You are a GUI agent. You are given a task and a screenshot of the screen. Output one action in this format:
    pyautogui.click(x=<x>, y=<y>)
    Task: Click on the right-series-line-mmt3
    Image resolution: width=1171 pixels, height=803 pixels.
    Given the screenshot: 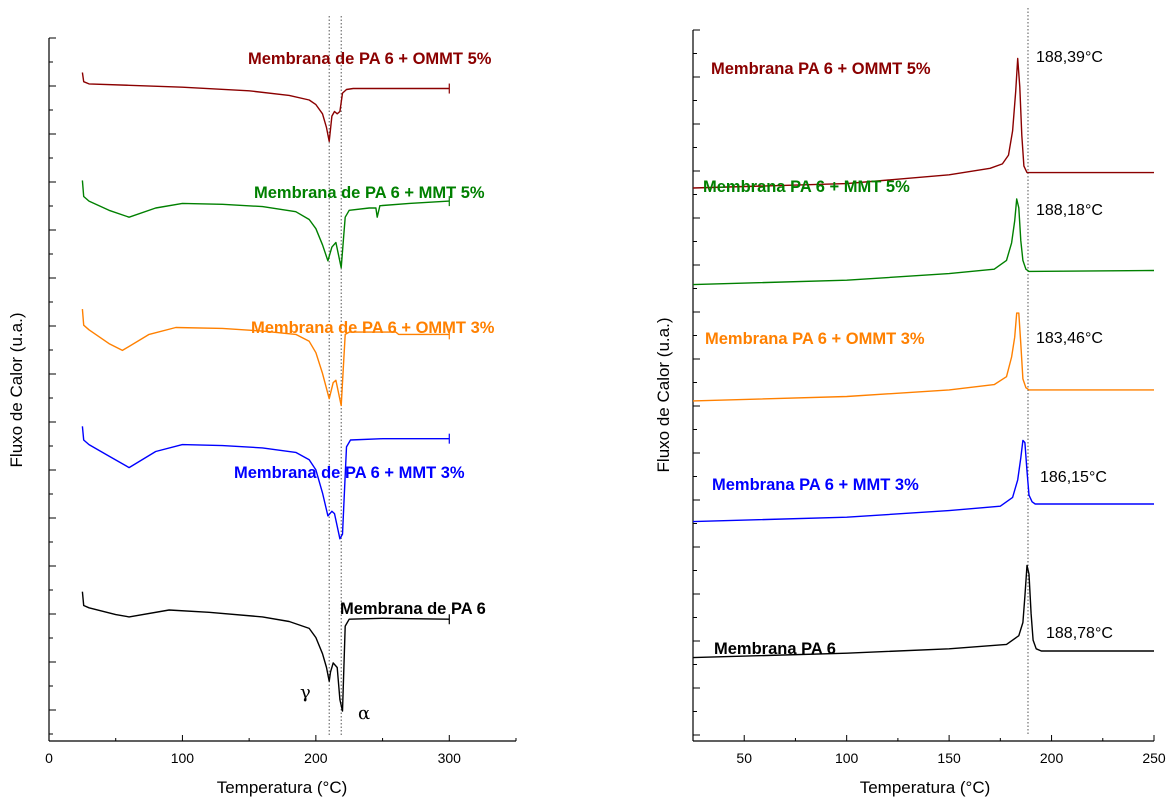 What is the action you would take?
    pyautogui.click(x=923, y=481)
    